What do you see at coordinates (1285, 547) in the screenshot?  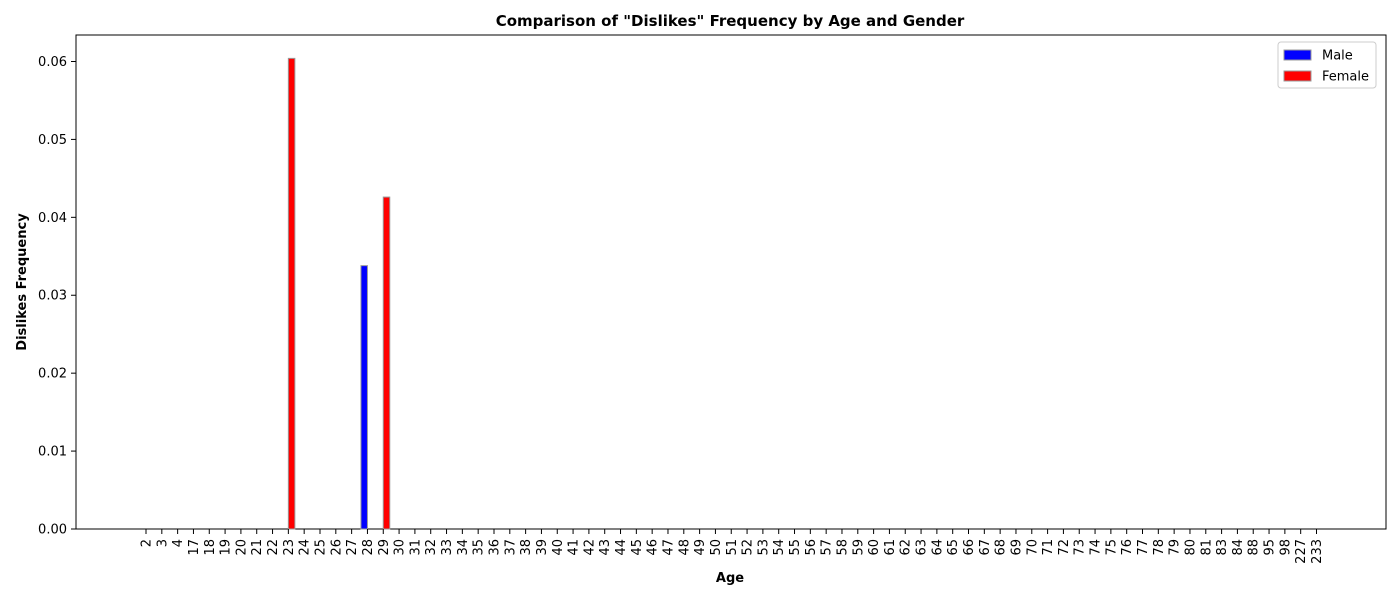 I see `x-tick-label: 98` at bounding box center [1285, 547].